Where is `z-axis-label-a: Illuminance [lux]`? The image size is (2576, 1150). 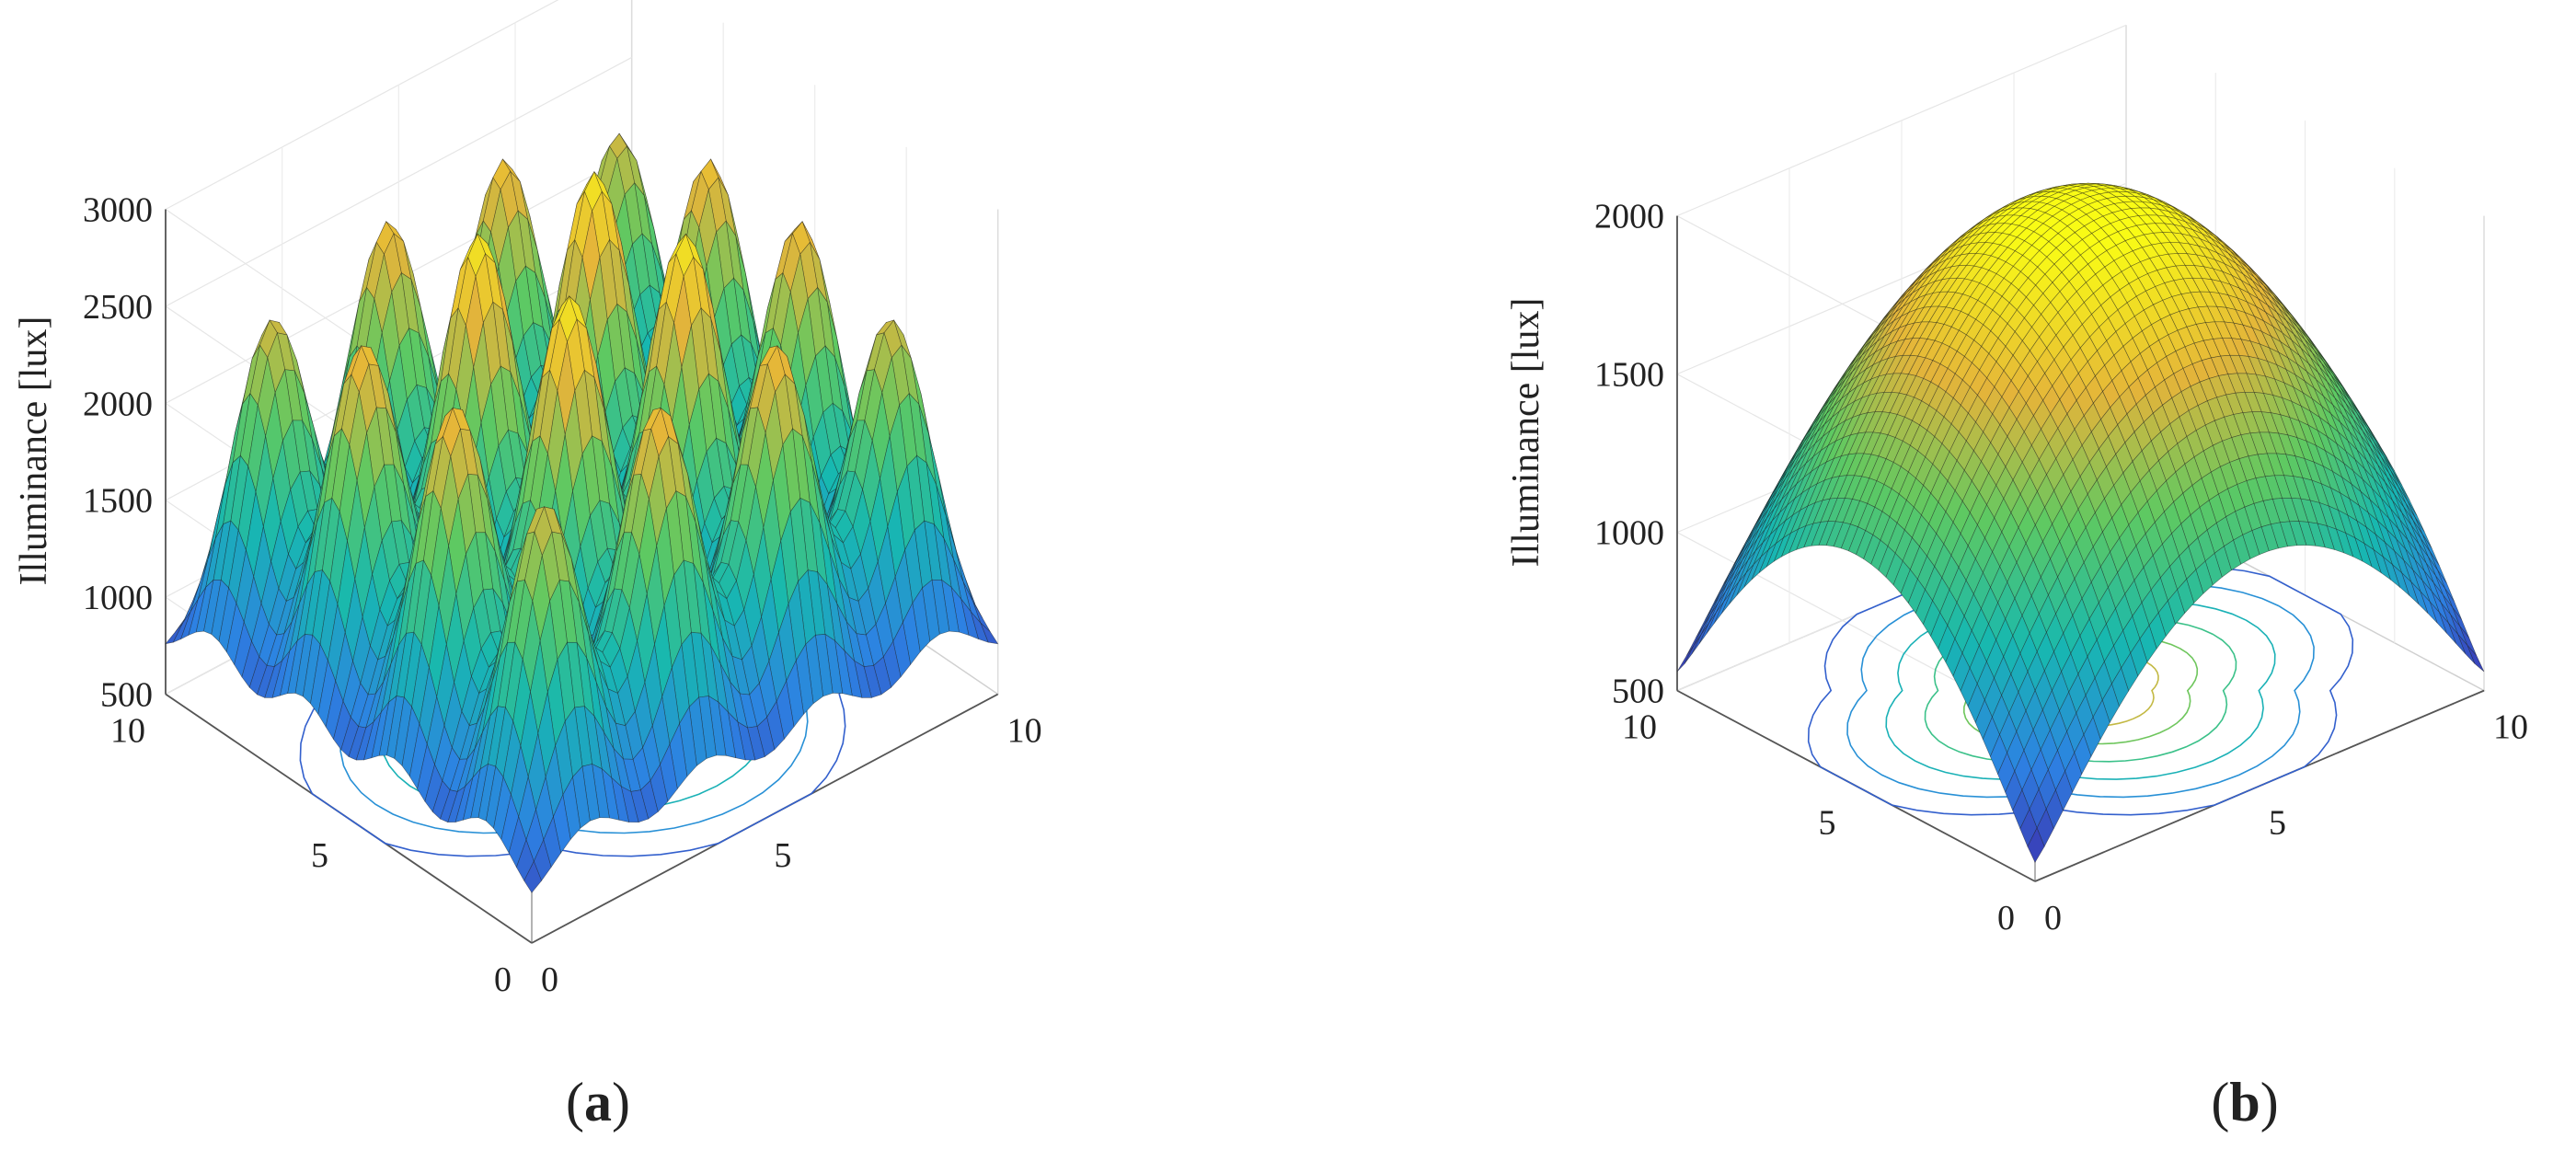
z-axis-label-a: Illuminance [lux] is located at coordinates (34, 451).